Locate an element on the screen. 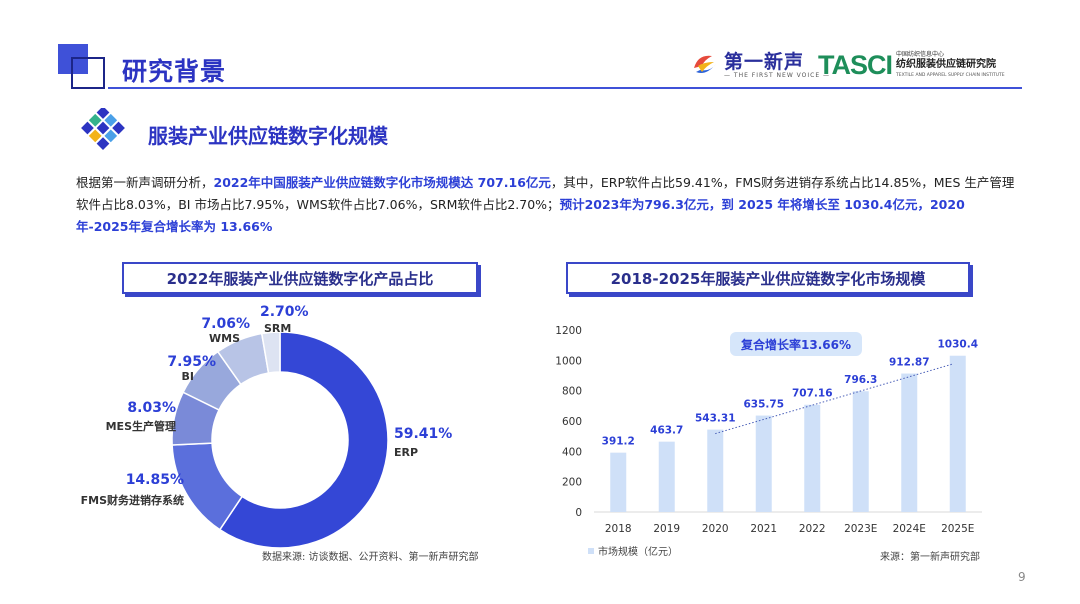  x-tick-label: 2022 is located at coordinates (812, 529).